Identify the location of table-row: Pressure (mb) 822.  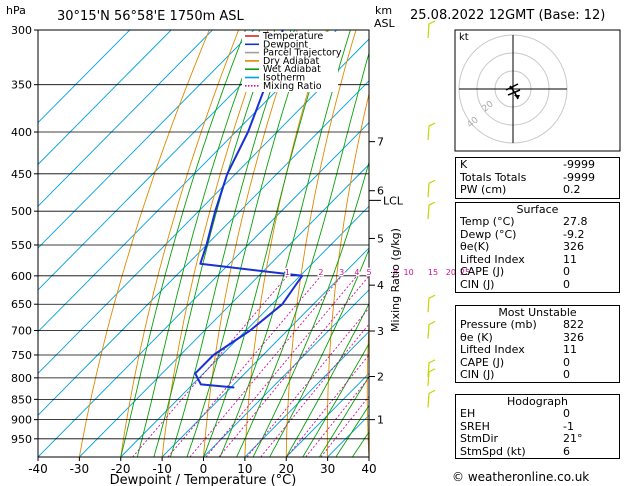
(537, 325).